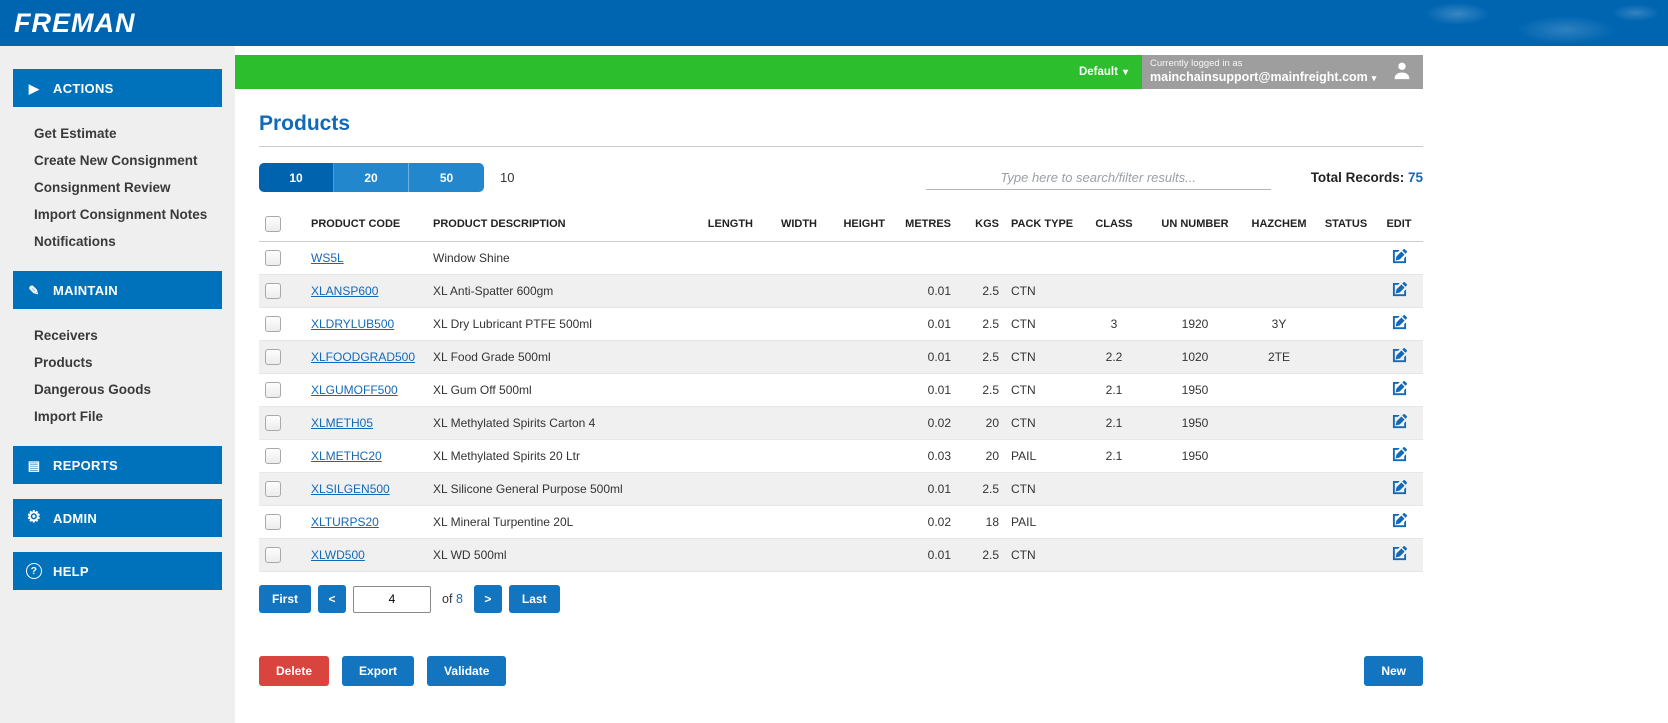  Describe the element at coordinates (981, 224) in the screenshot. I see `col-header-kgs: KGS` at that location.